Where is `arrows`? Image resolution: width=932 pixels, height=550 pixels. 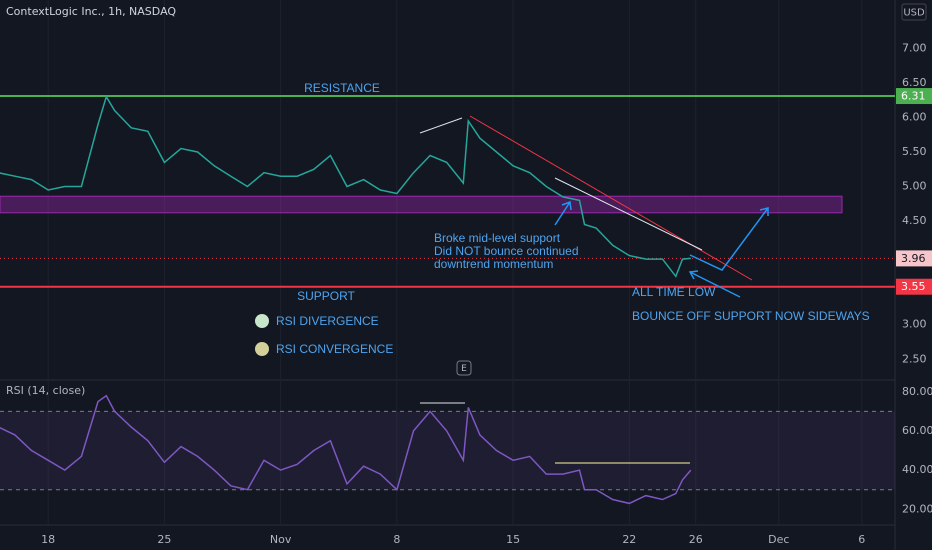
arrows is located at coordinates (661, 249).